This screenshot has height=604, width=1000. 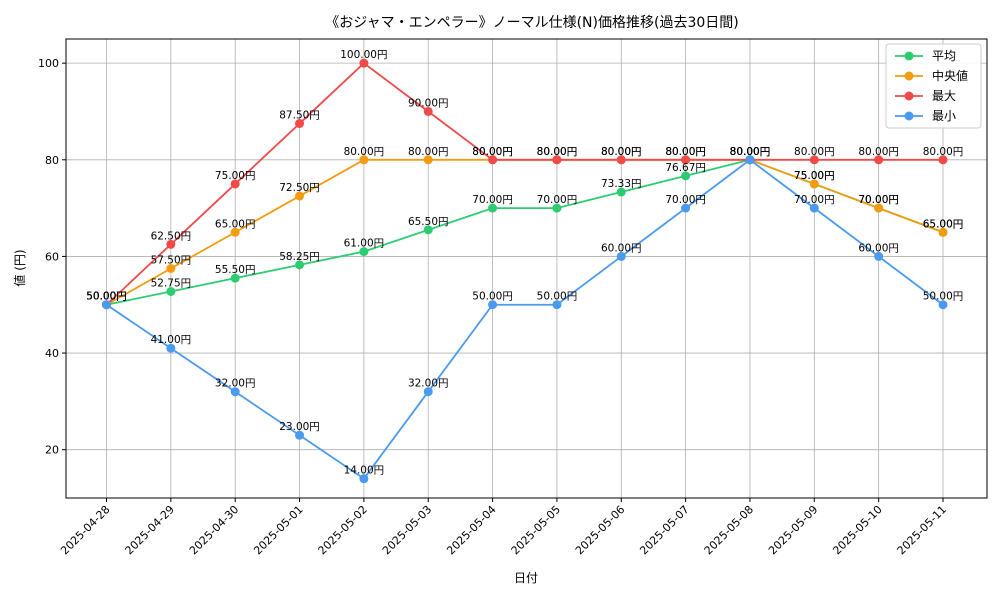 I want to click on x-tick-label: 2025-05-03, so click(x=407, y=530).